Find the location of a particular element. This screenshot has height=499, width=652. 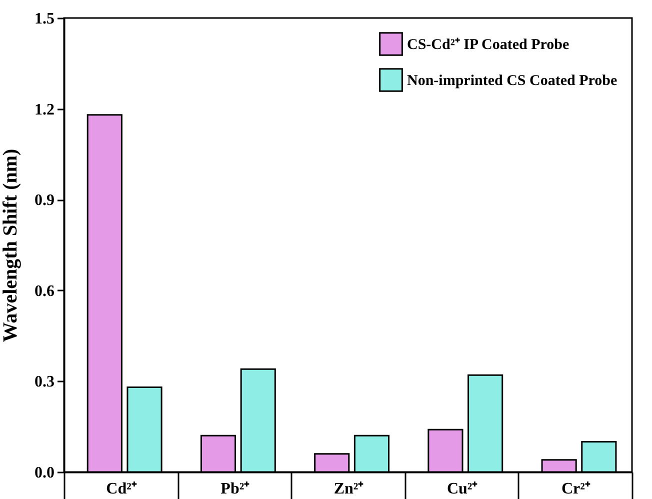

text: 0.0 is located at coordinates (44, 473).